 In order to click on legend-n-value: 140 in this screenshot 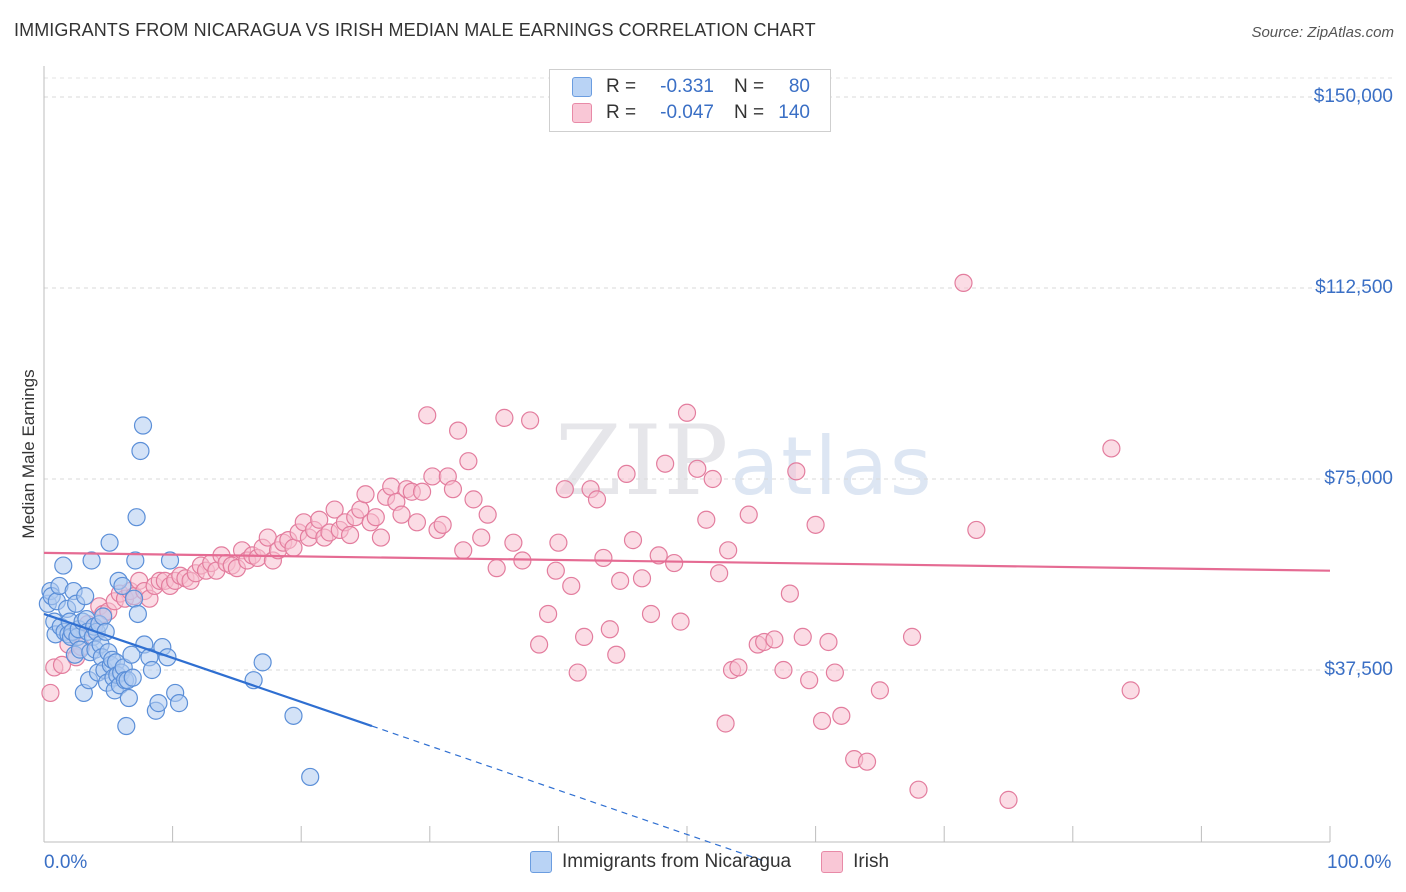, I will do `click(794, 112)`.